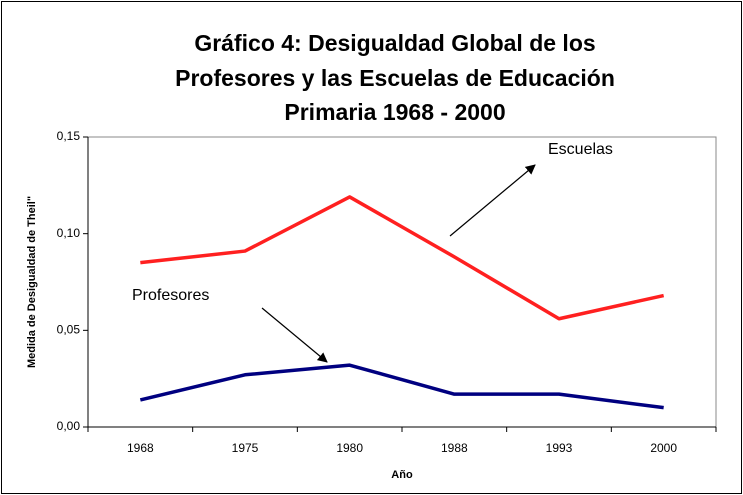 The image size is (743, 495). What do you see at coordinates (245, 448) in the screenshot?
I see `x-tick-label: 1975` at bounding box center [245, 448].